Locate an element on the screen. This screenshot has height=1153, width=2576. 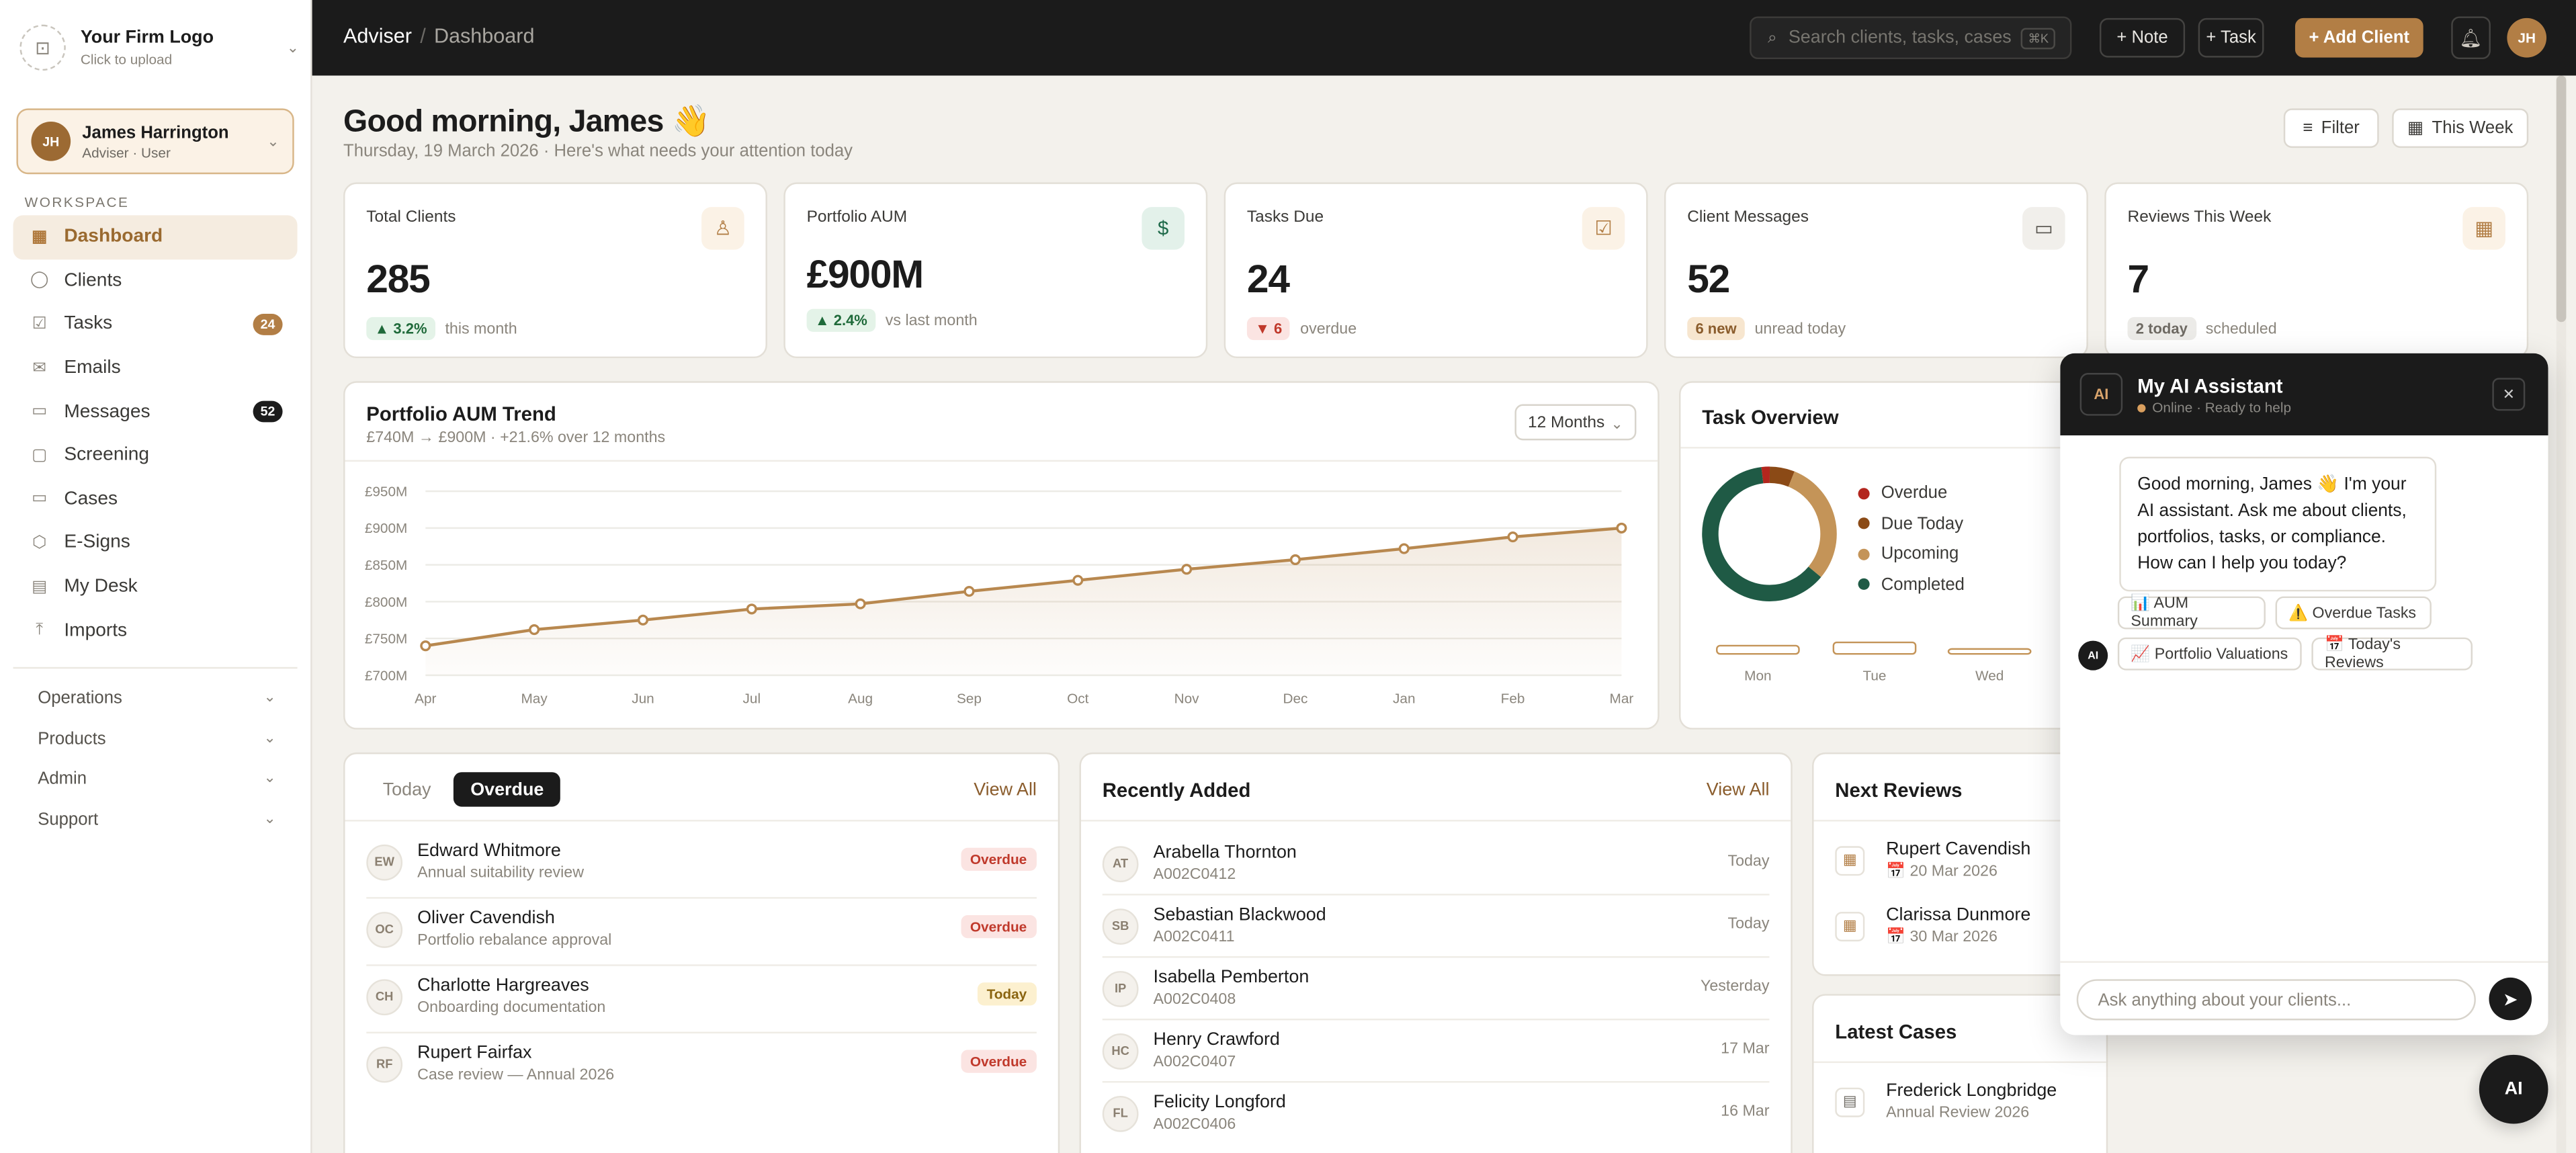
sidebar-item-e-signs: ⬡ E-Signs is located at coordinates (155, 543).